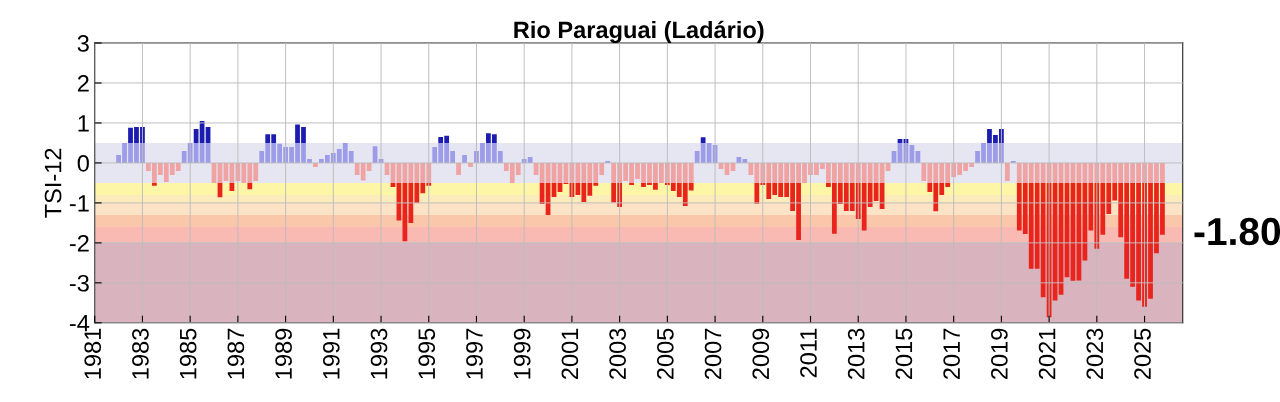  I want to click on x-tick-label: 1991, so click(331, 353).